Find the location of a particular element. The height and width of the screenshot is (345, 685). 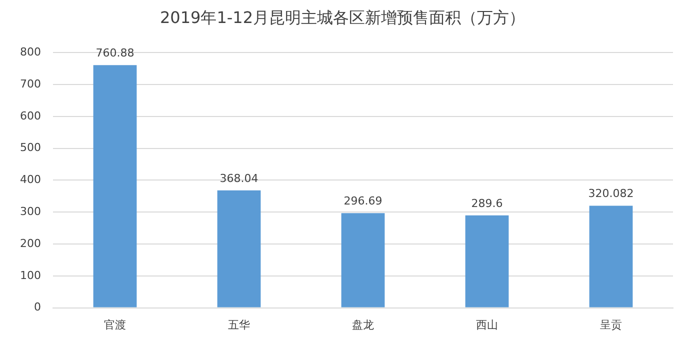

y-tick-label: 100 is located at coordinates (30, 275).